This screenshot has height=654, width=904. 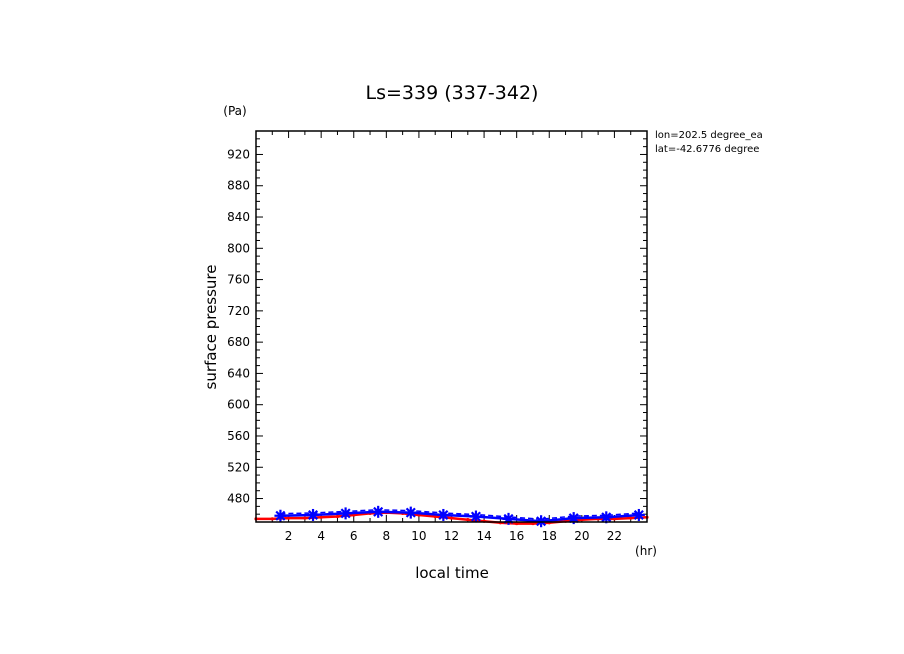 I want to click on x-tick-label: 2, so click(x=289, y=536).